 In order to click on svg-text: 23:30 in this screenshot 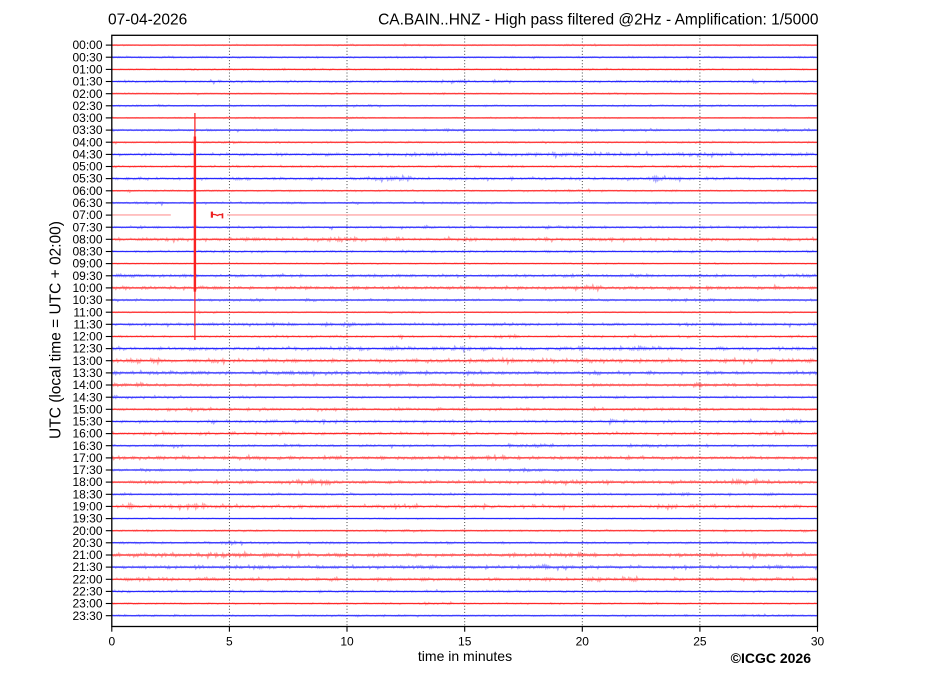, I will do `click(87, 616)`.